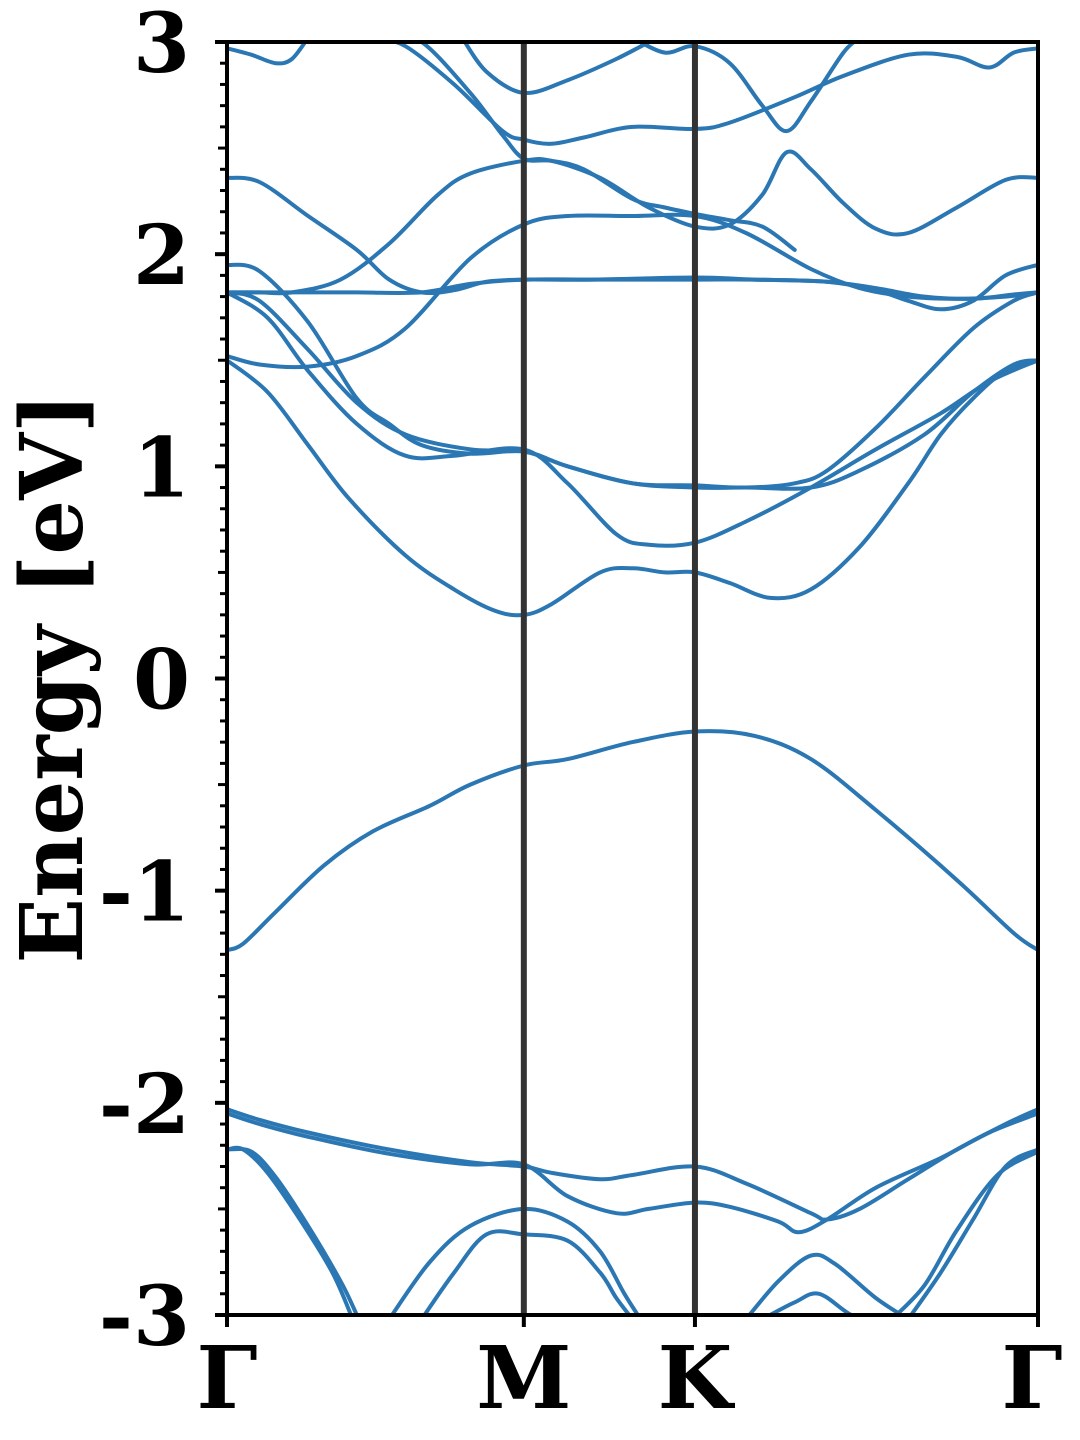  I want to click on y-tick-label: -2, so click(144, 1105).